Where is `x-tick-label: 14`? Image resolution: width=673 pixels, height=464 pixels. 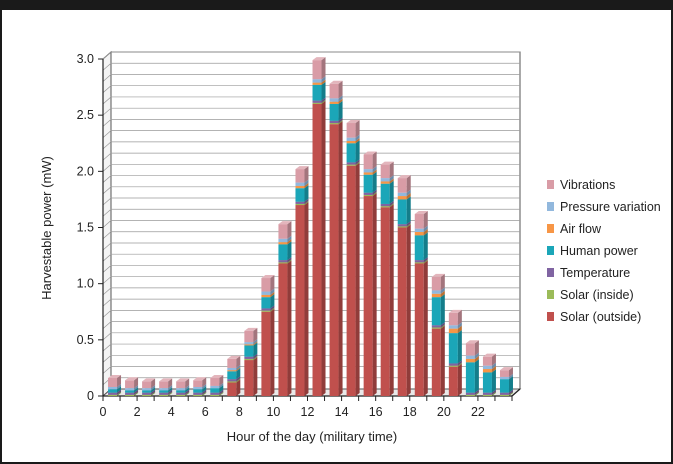
x-tick-label: 14 is located at coordinates (342, 412).